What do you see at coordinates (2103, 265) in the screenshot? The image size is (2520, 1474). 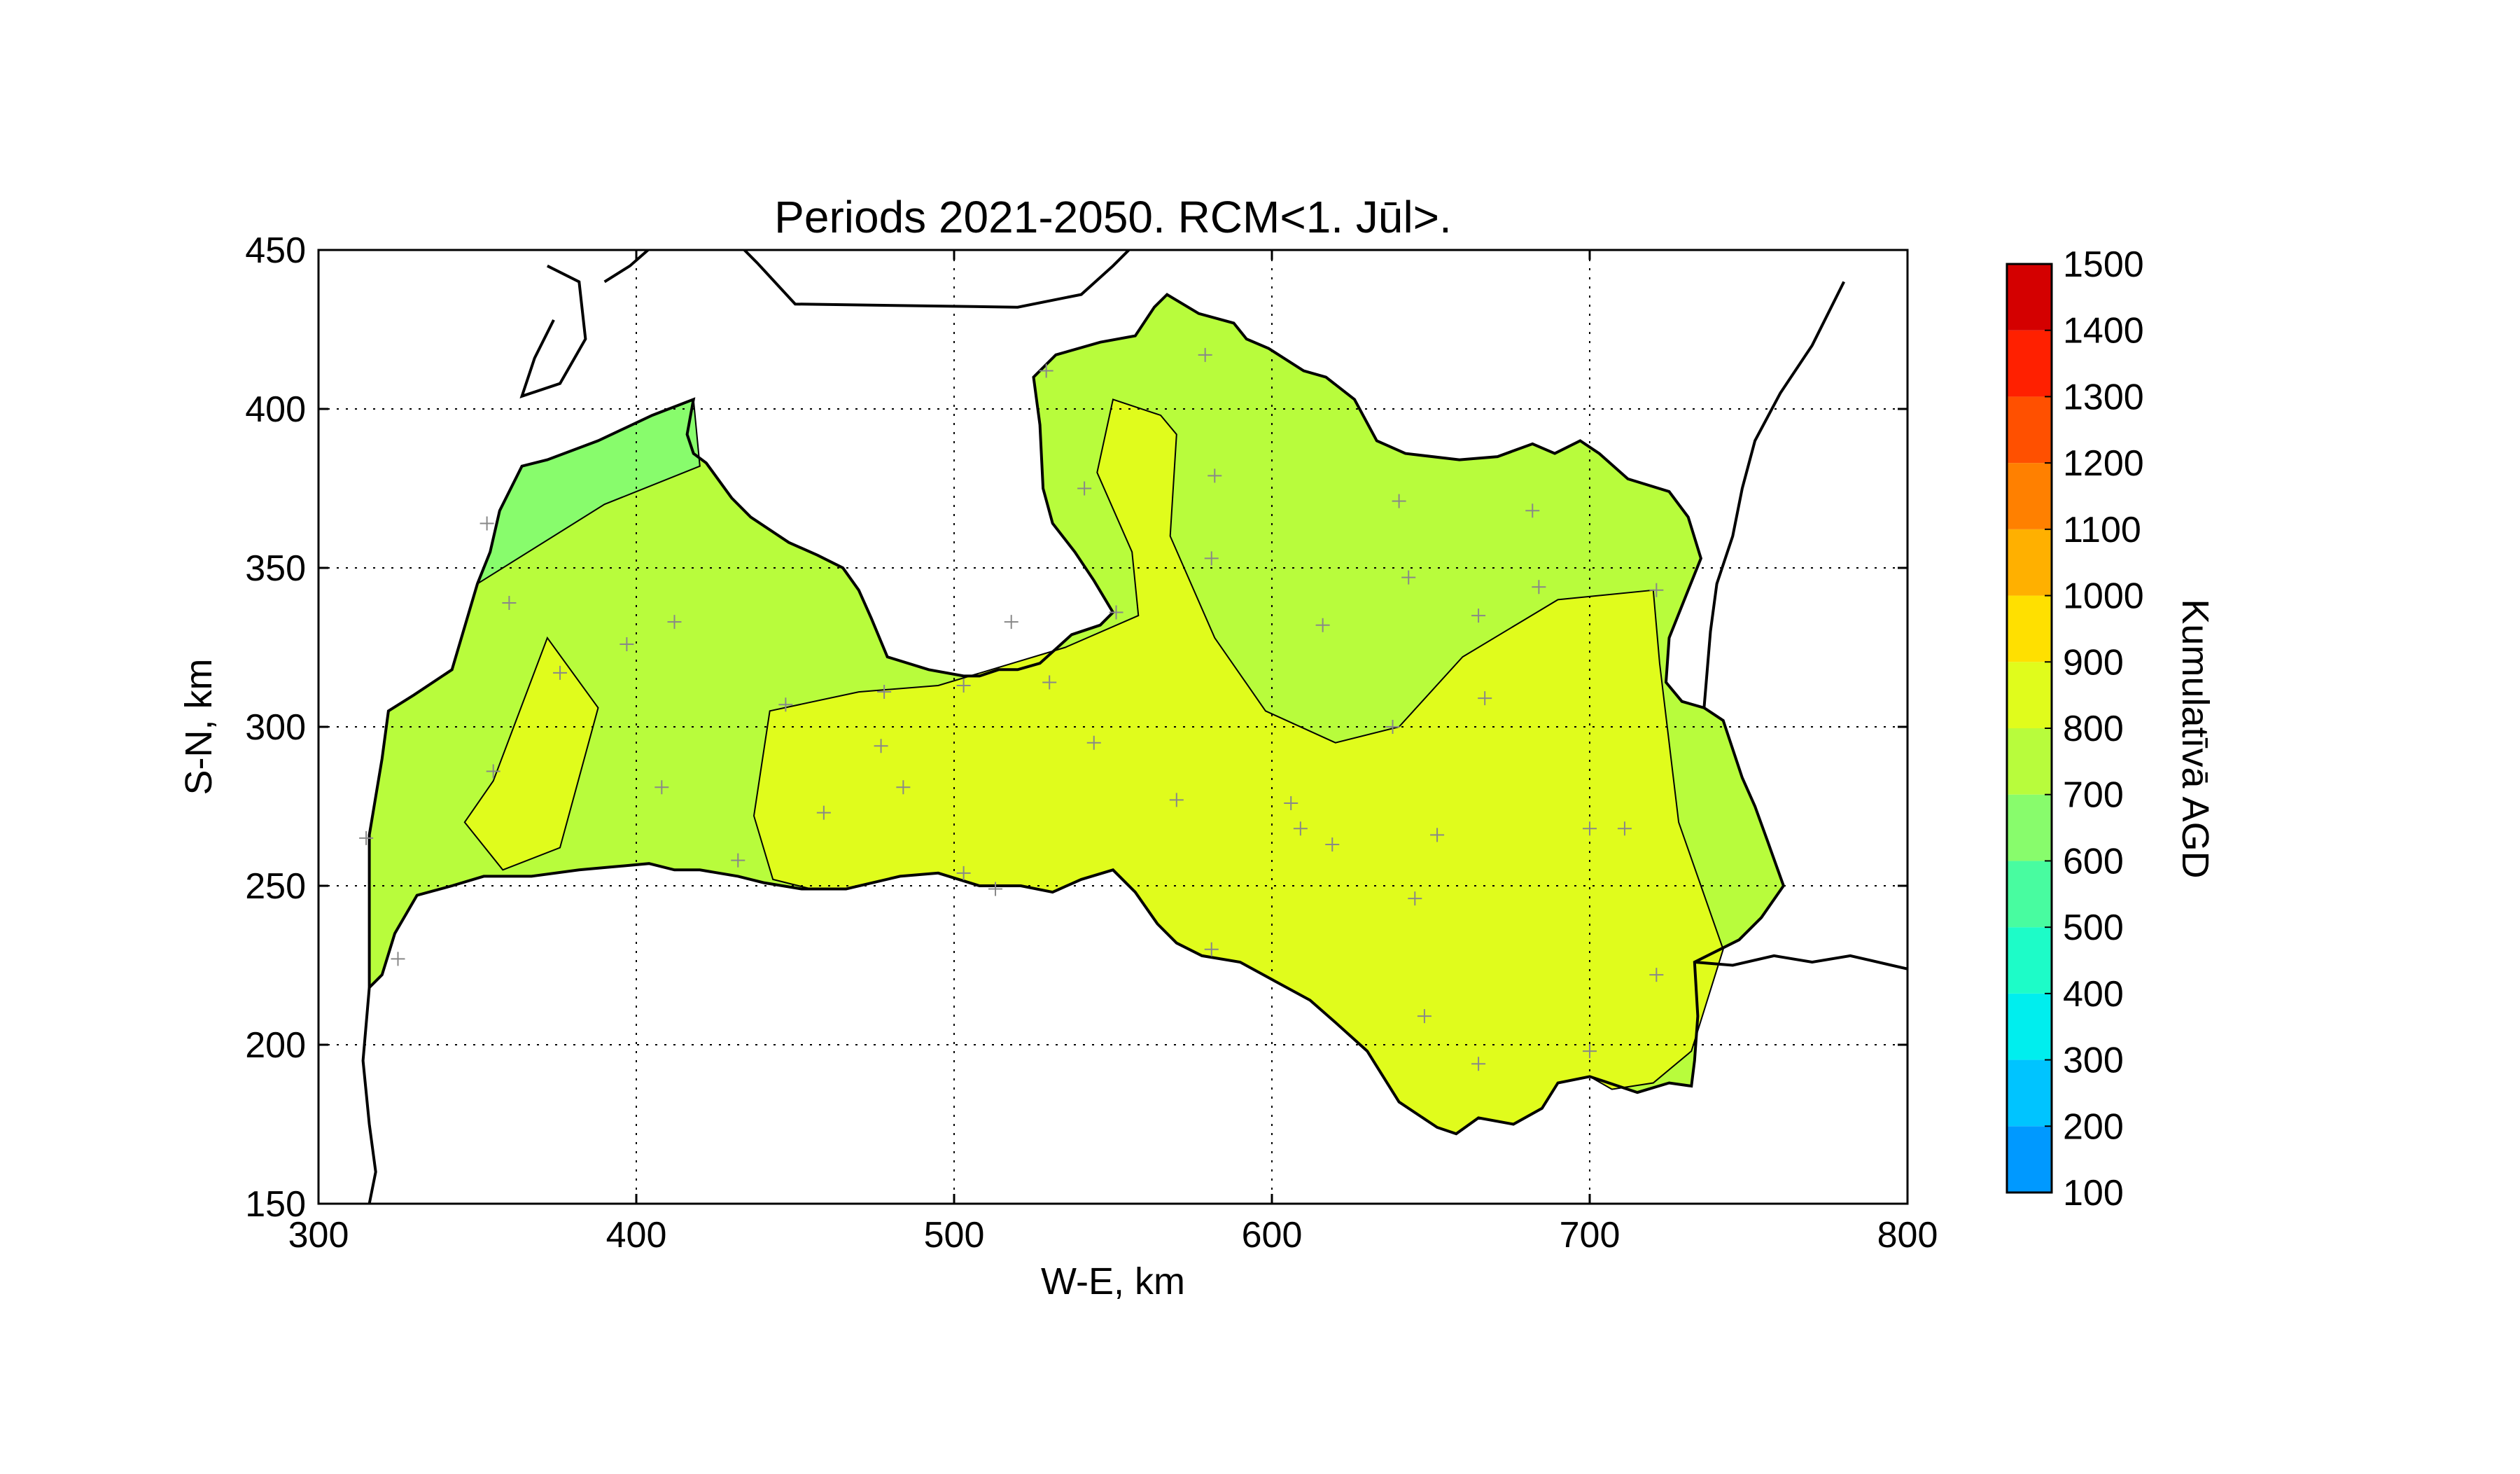 I see `colorbar-tick-label: 1500` at bounding box center [2103, 265].